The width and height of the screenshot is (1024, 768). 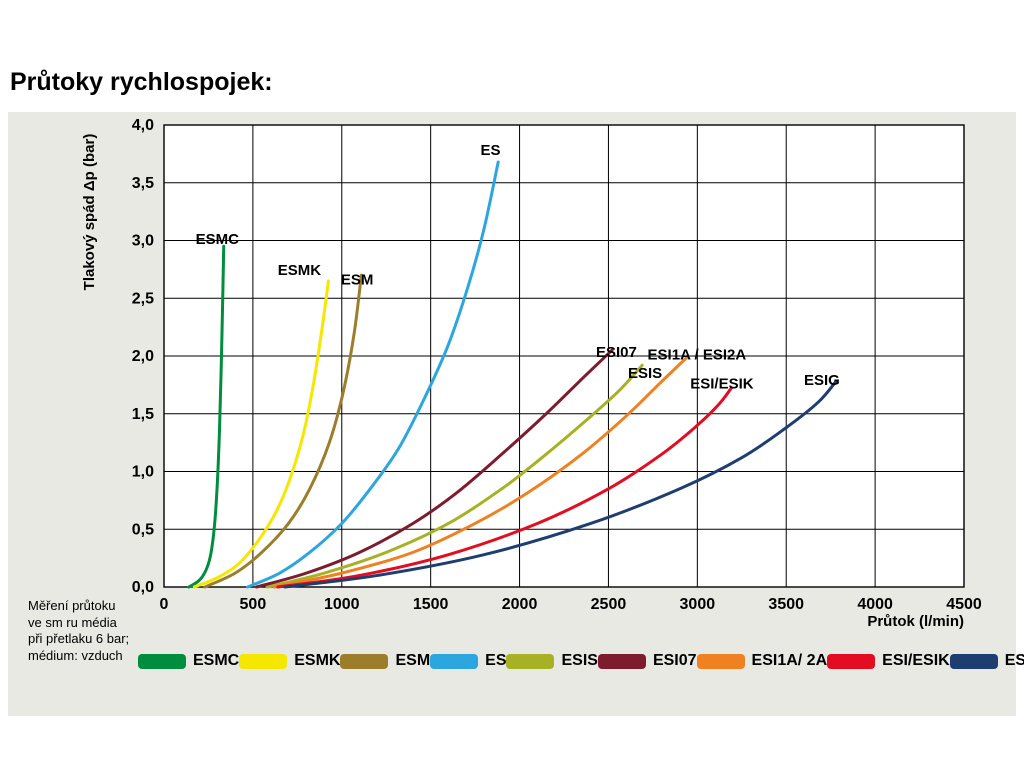 What do you see at coordinates (72, 605) in the screenshot?
I see `note-line: Měření průtoku` at bounding box center [72, 605].